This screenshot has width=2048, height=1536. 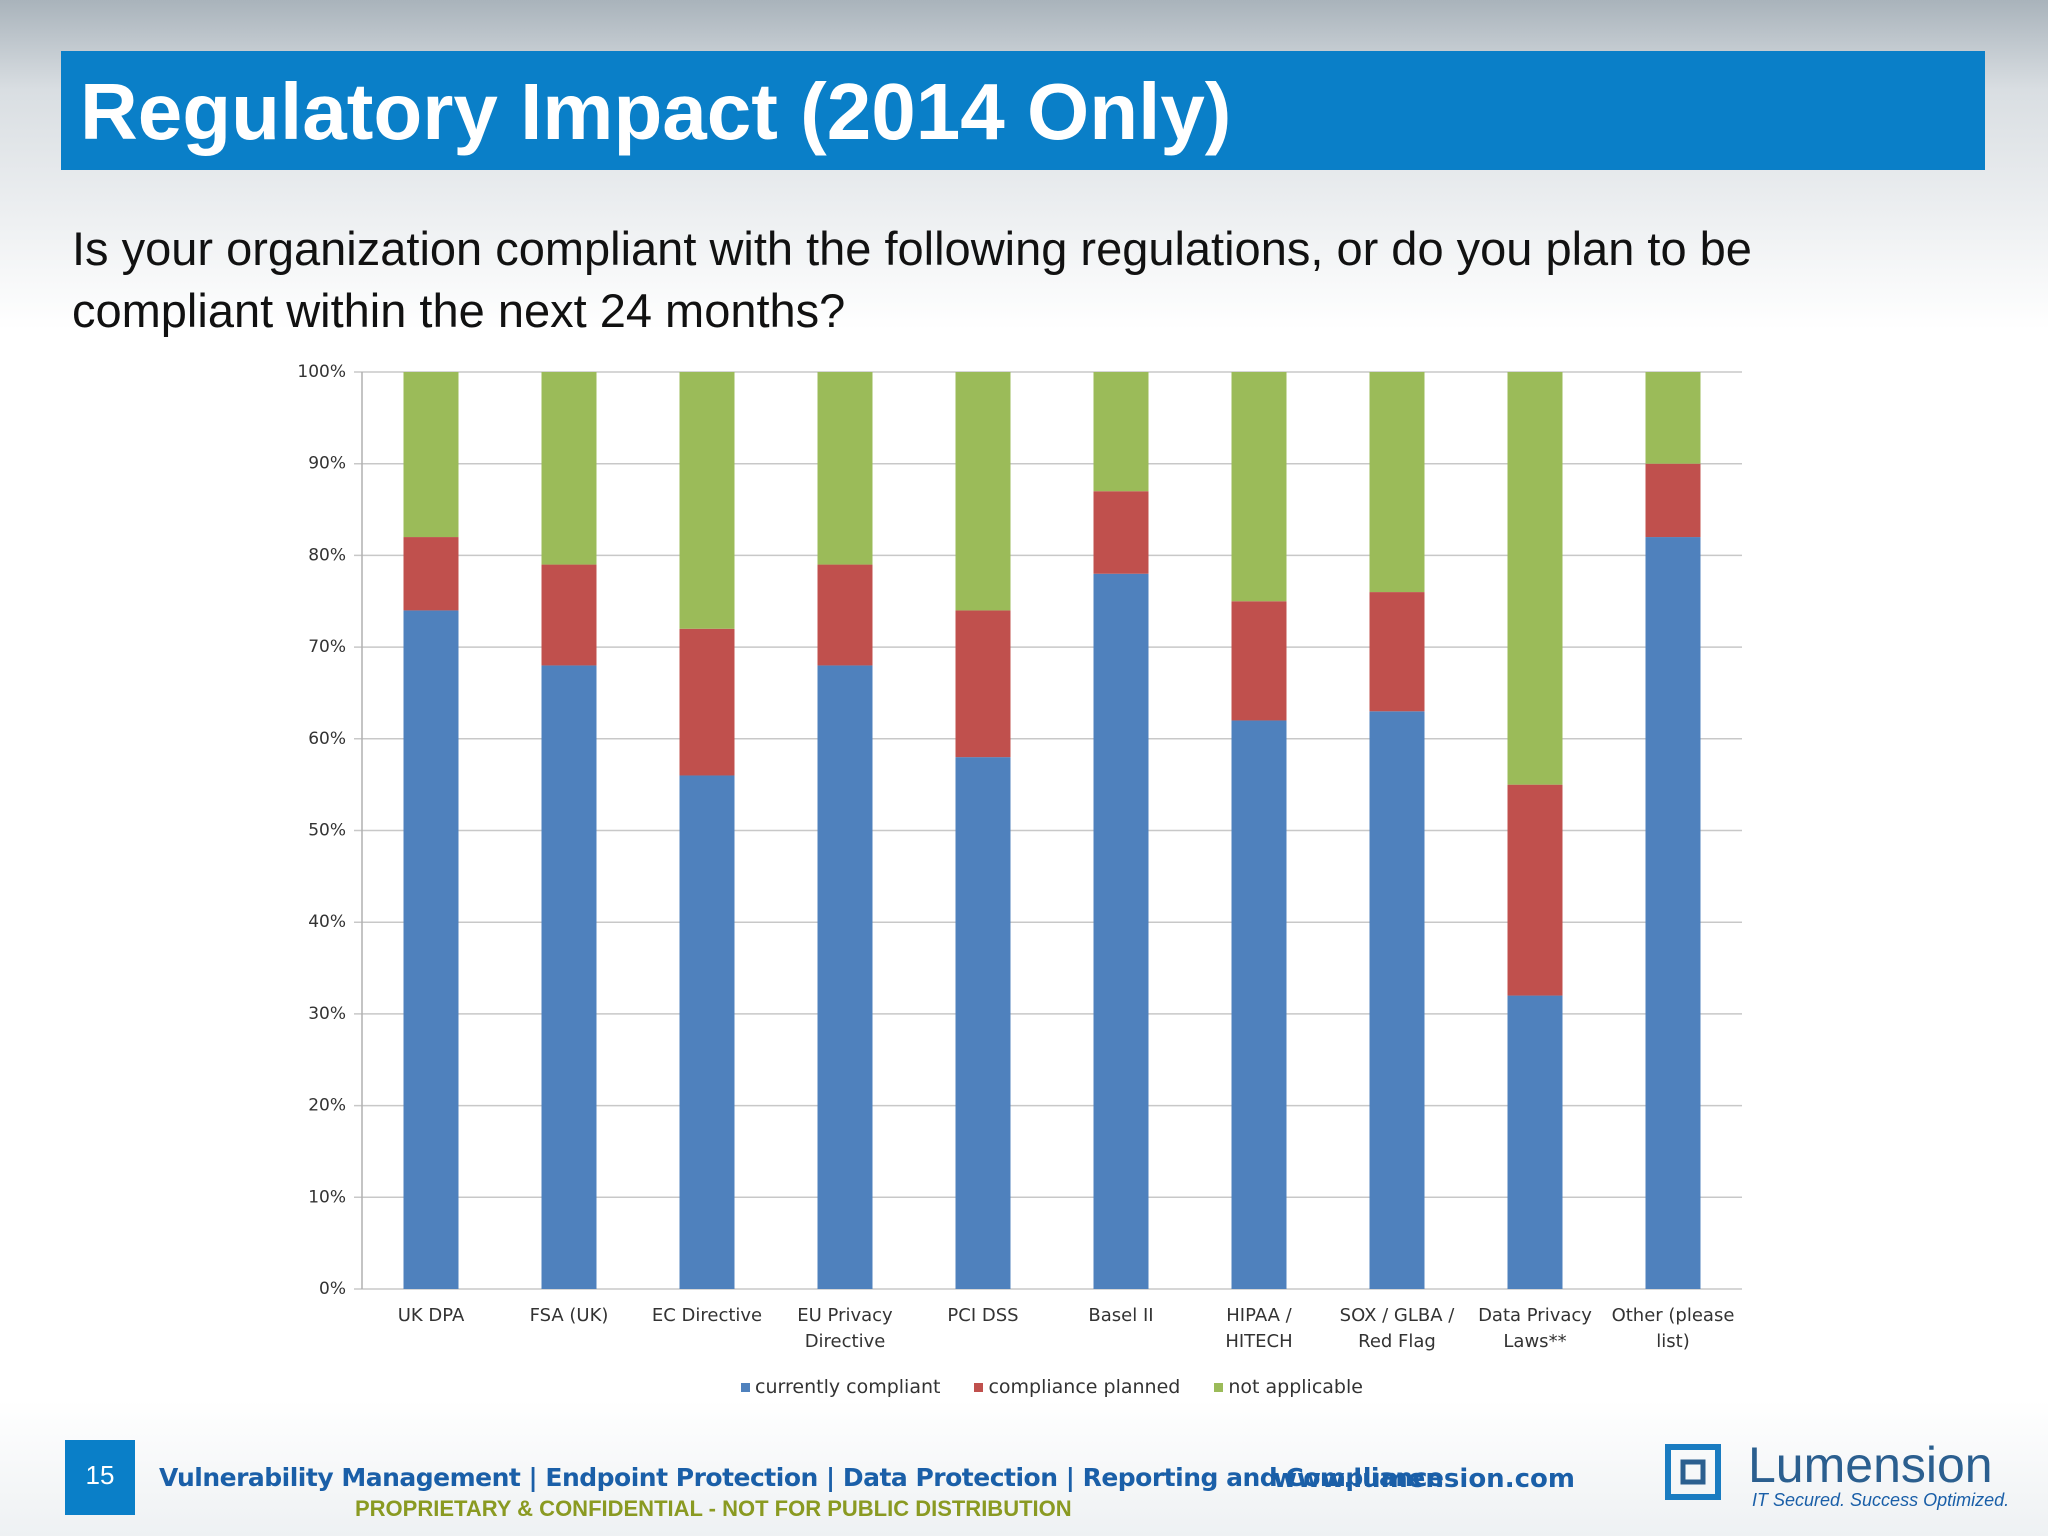 I want to click on x-tick-label: Other (please list), so click(x=1673, y=1328).